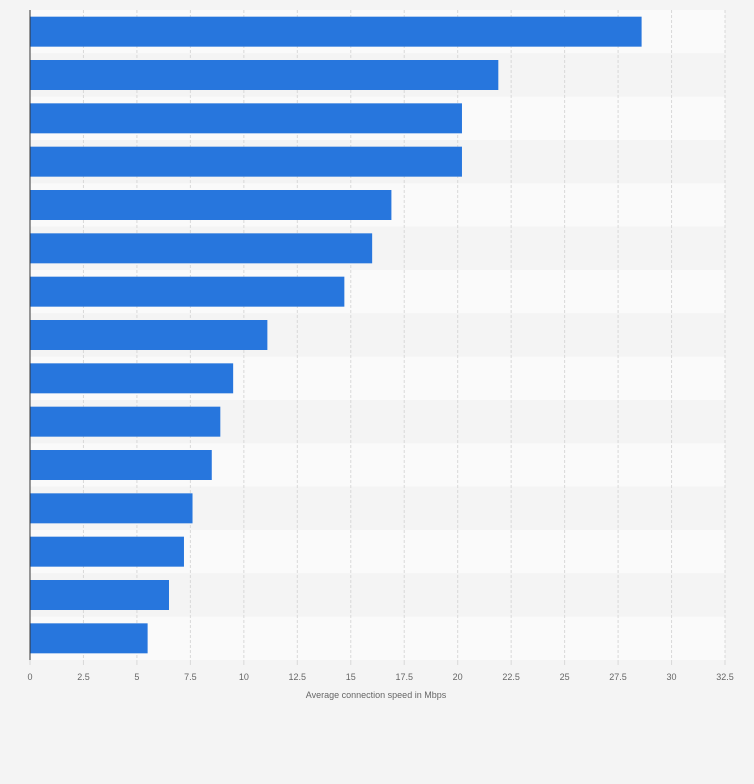 This screenshot has width=754, height=784. Describe the element at coordinates (376, 695) in the screenshot. I see `x-axis-label: Average connection speed in Mbps` at that location.